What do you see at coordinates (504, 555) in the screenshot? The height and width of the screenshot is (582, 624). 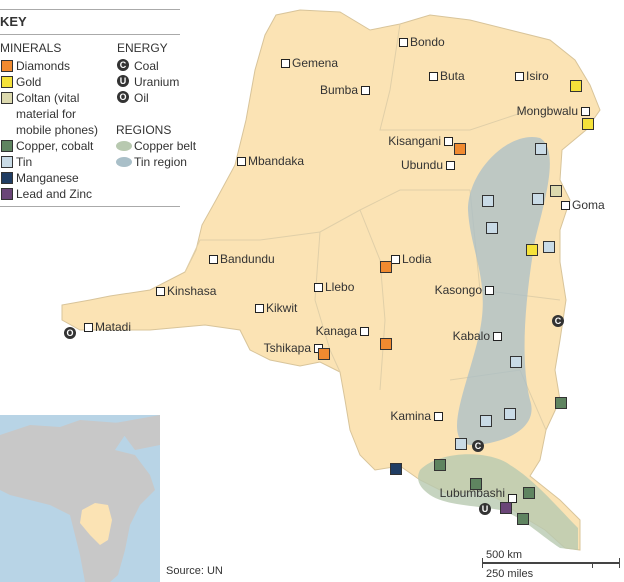 I see `scale-km: 500 km` at bounding box center [504, 555].